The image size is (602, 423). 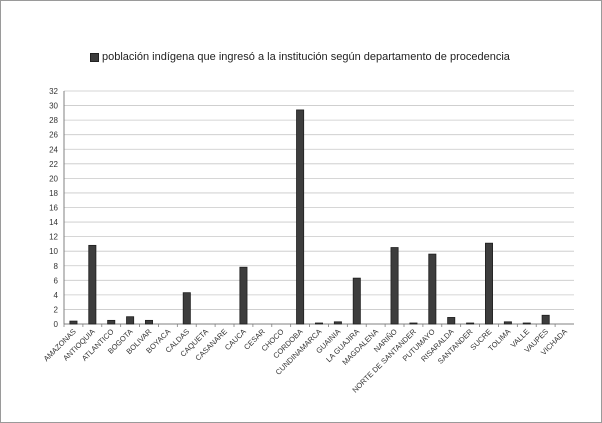 I want to click on y-tick-label: 0, so click(x=56, y=324).